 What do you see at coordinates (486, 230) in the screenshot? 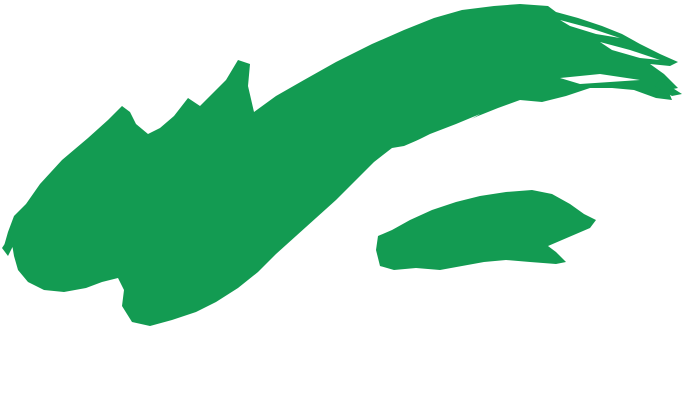
I see `secondary-brush-stroke` at bounding box center [486, 230].